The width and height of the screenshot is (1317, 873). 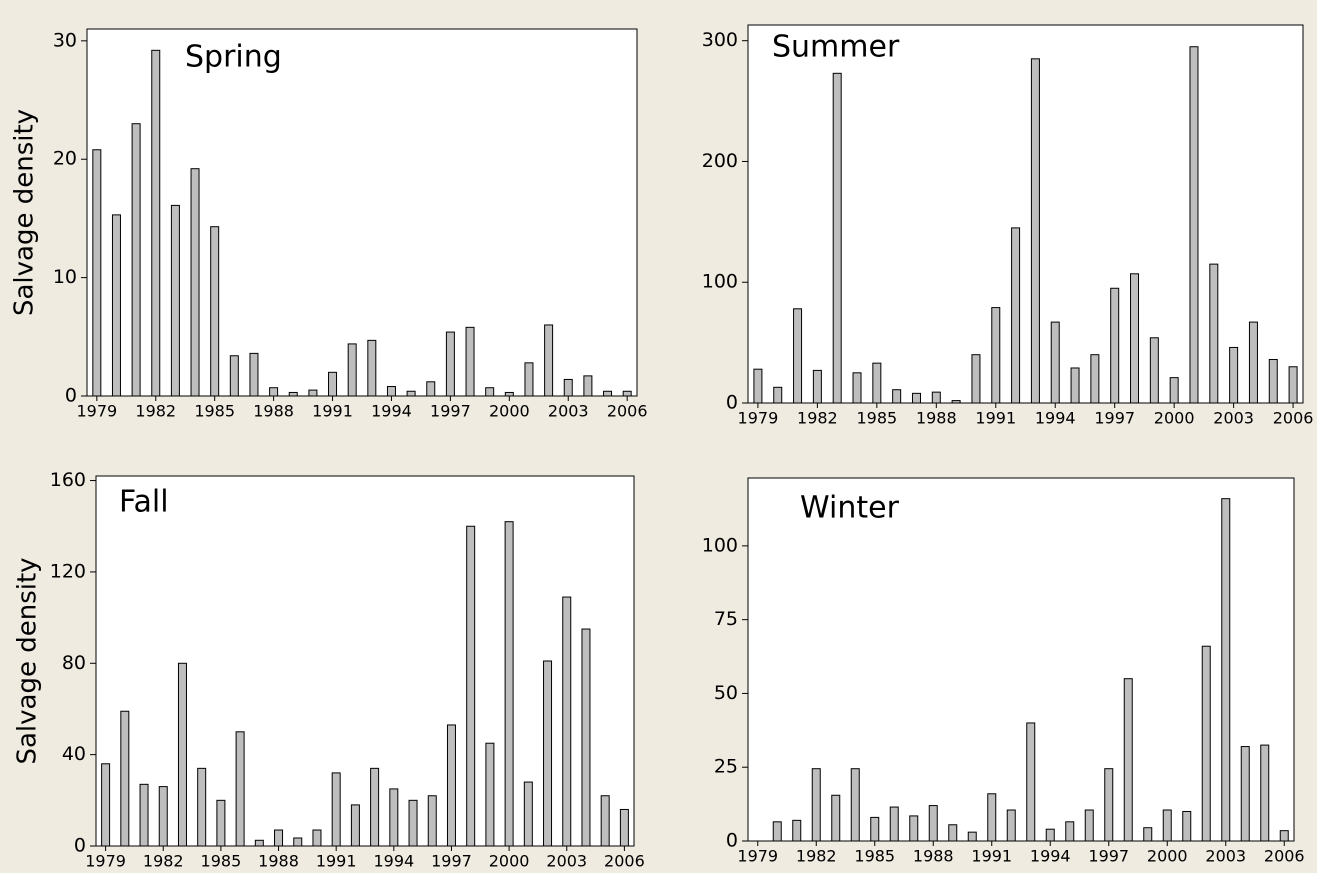 What do you see at coordinates (1055, 418) in the screenshot?
I see `x-tick-label: 1994` at bounding box center [1055, 418].